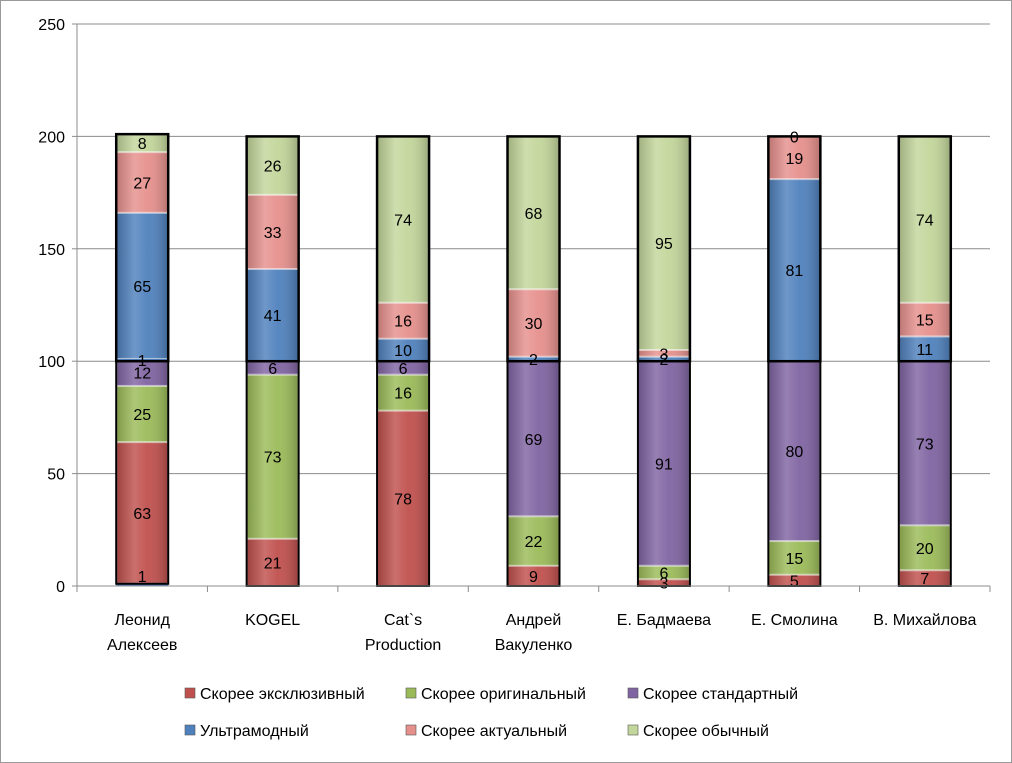 The image size is (1012, 763). What do you see at coordinates (664, 620) in the screenshot?
I see `x-category-label: Е. Бадмаева` at bounding box center [664, 620].